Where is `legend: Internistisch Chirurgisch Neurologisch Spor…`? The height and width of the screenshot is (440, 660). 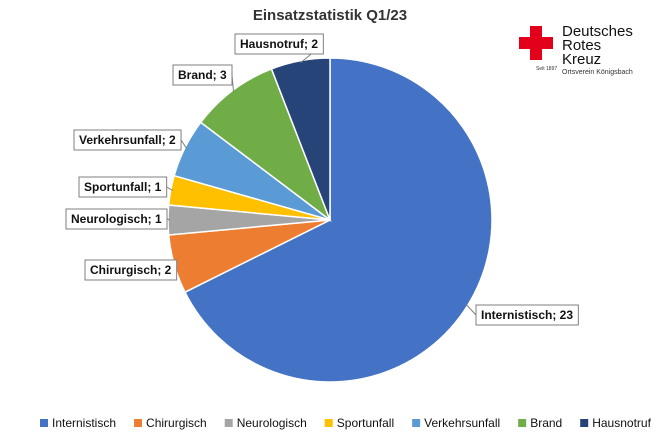 legend: Internistisch Chirurgisch Neurologisch Spor… is located at coordinates (346, 423).